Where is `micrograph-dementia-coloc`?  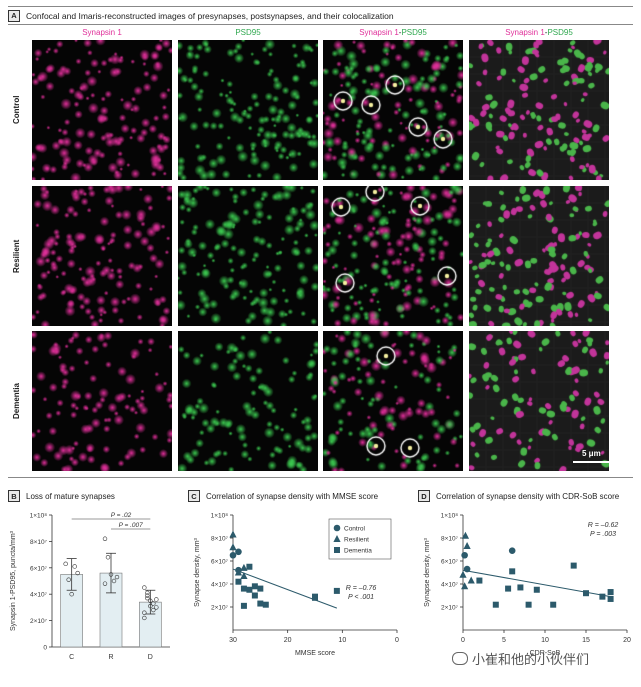 micrograph-dementia-coloc is located at coordinates (393, 401).